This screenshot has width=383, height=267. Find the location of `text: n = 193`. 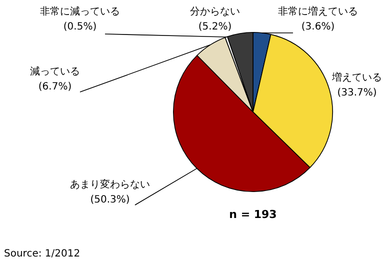

text: n = 193 is located at coordinates (253, 214).